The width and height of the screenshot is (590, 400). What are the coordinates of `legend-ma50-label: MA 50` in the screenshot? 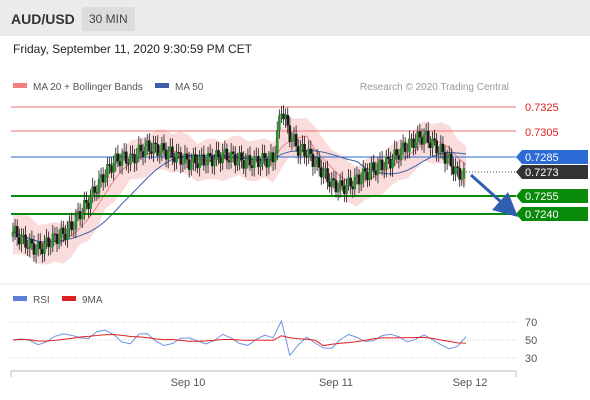 It's located at (189, 87).